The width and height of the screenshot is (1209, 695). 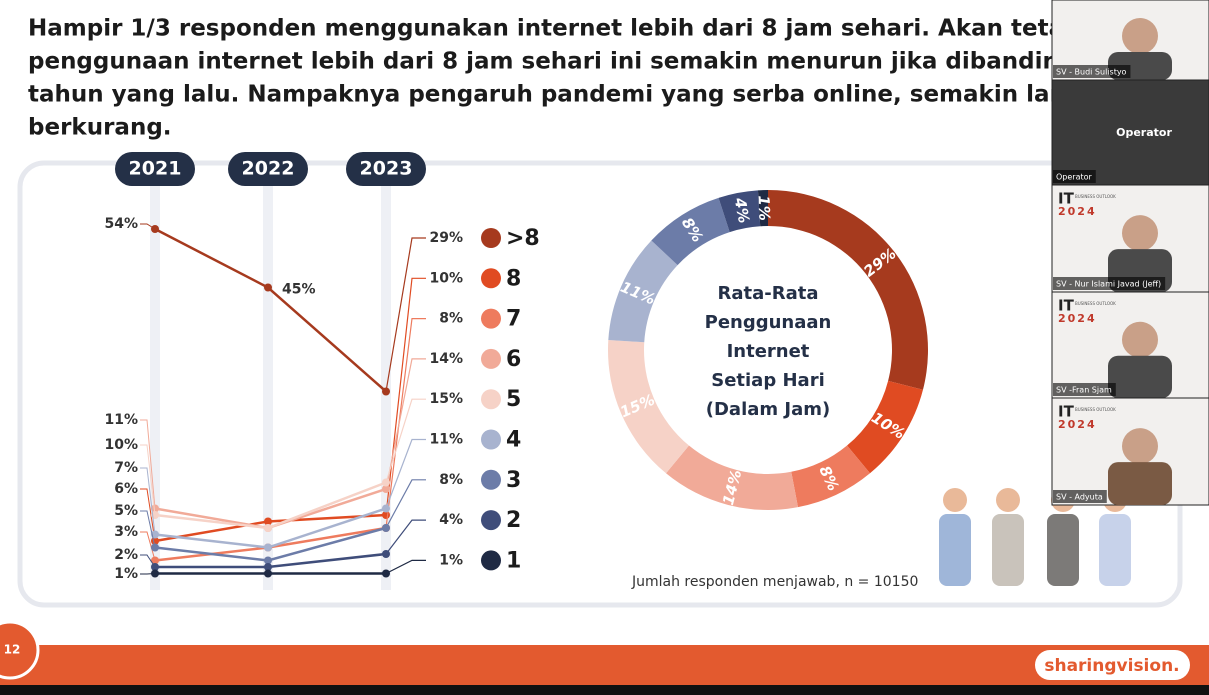 I want to click on value-label: 3%, so click(x=126, y=532).